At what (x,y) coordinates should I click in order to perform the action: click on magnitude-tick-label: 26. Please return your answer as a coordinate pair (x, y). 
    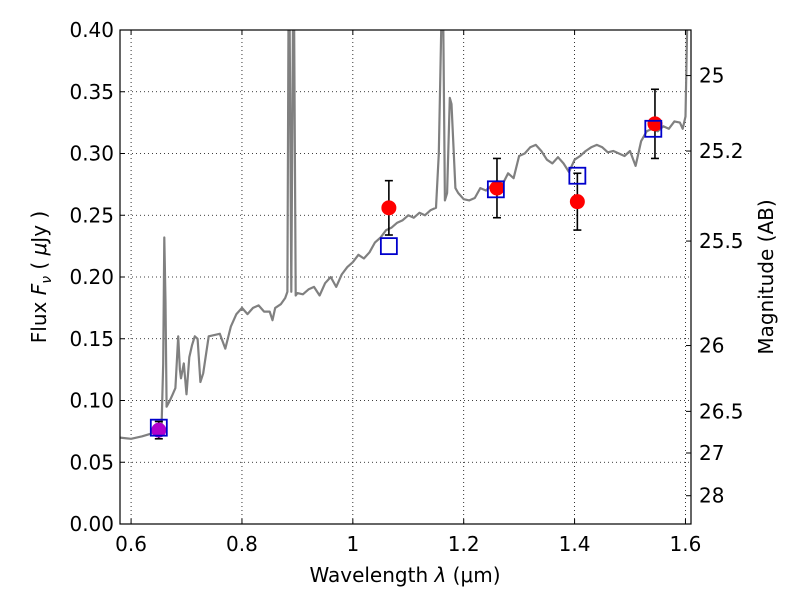
    Looking at the image, I should click on (711, 346).